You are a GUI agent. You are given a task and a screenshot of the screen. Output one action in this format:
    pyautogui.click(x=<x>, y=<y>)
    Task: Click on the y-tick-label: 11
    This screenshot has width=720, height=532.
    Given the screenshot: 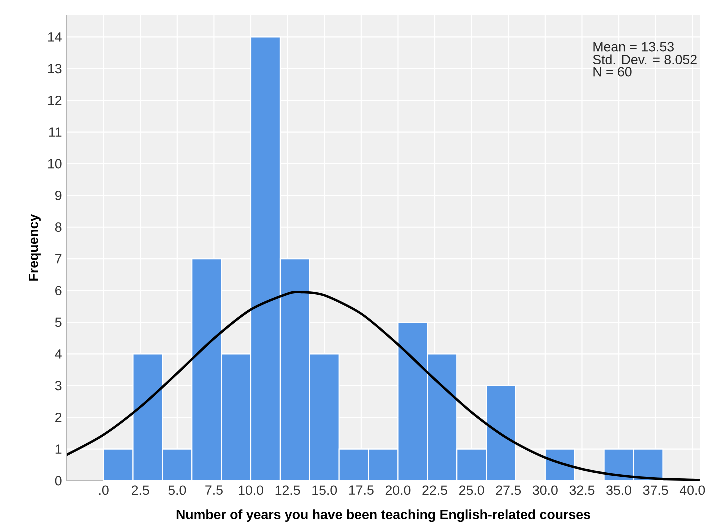 What is the action you would take?
    pyautogui.click(x=55, y=132)
    